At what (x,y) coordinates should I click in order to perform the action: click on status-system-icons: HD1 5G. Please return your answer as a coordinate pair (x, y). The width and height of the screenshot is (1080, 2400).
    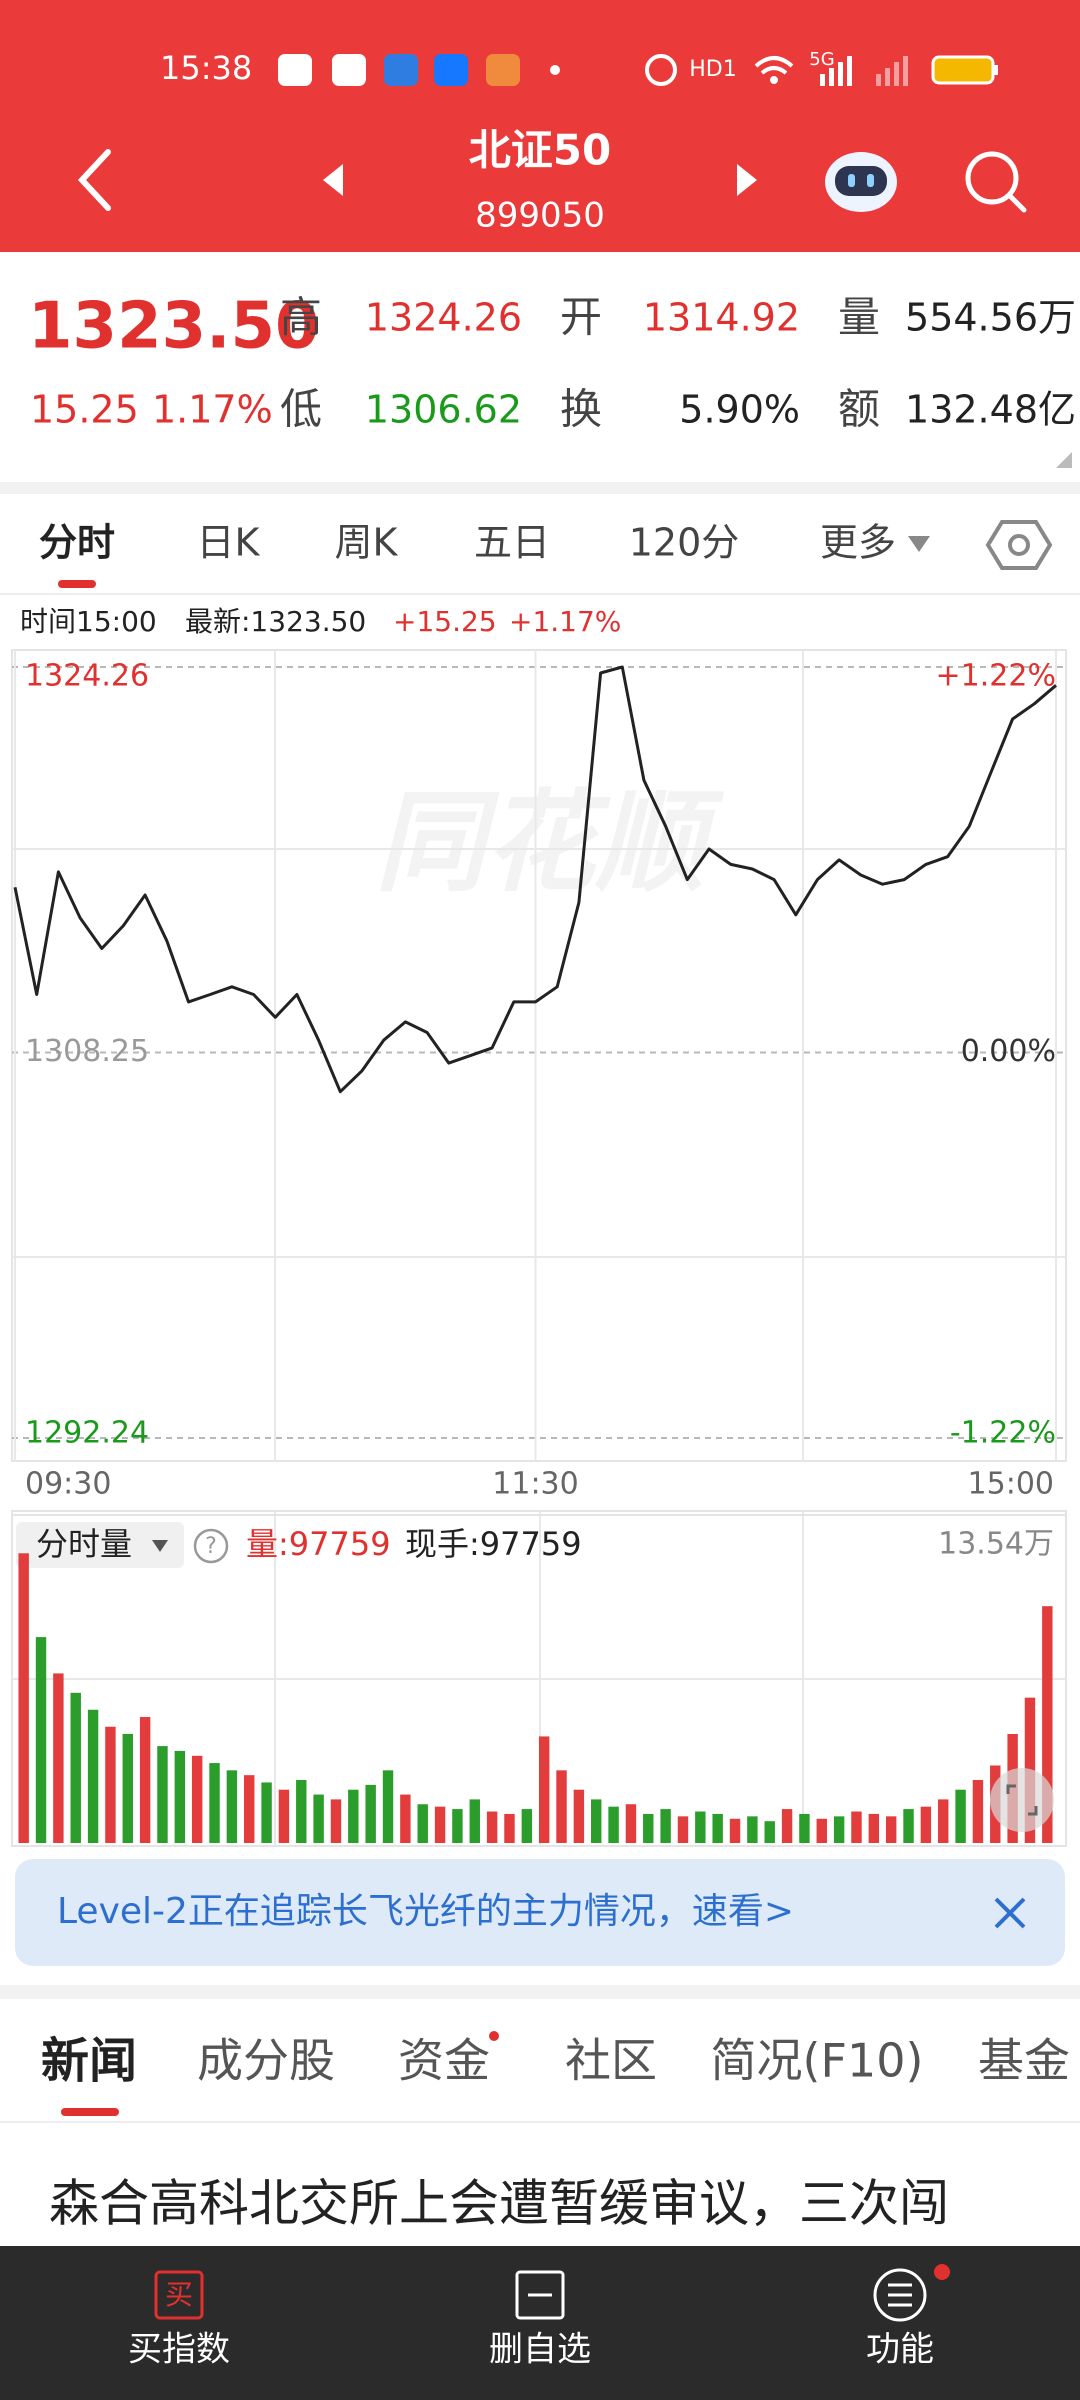
    Looking at the image, I should click on (821, 67).